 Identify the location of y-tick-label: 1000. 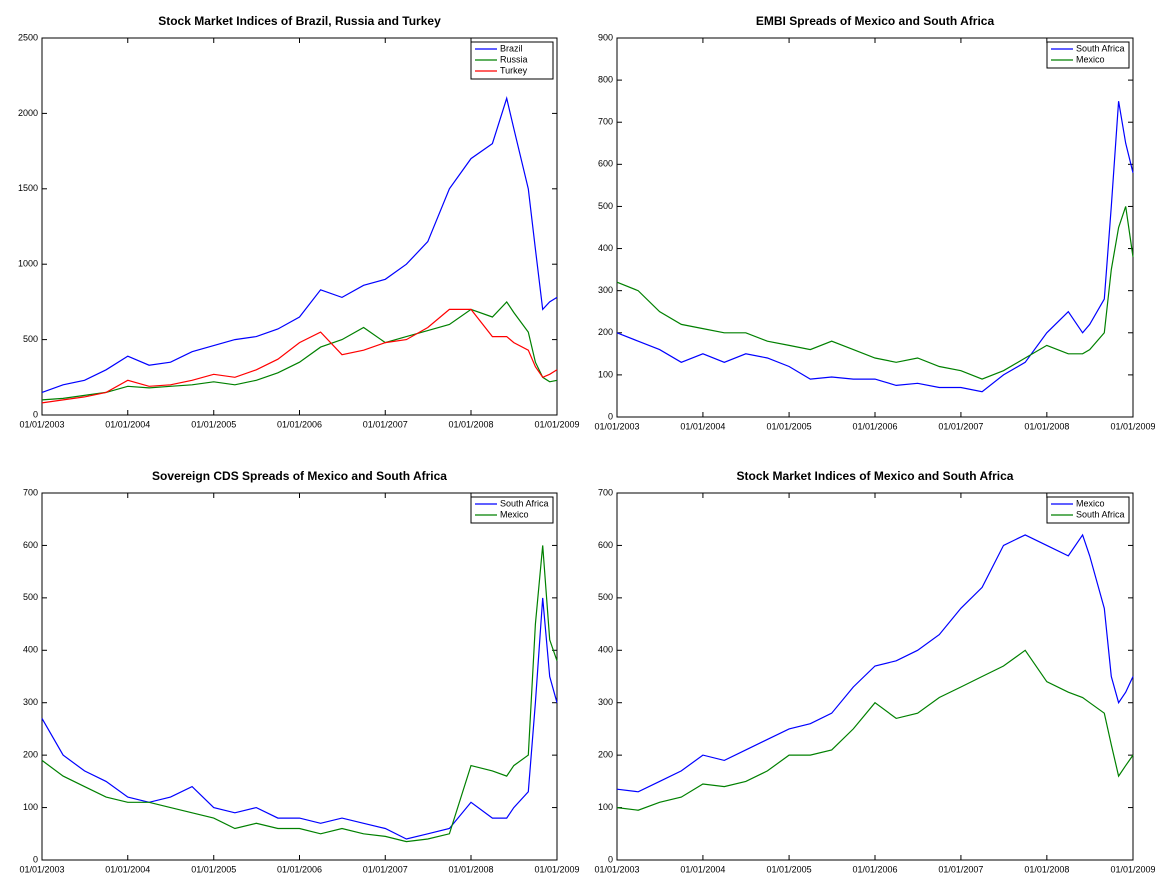
(28, 264).